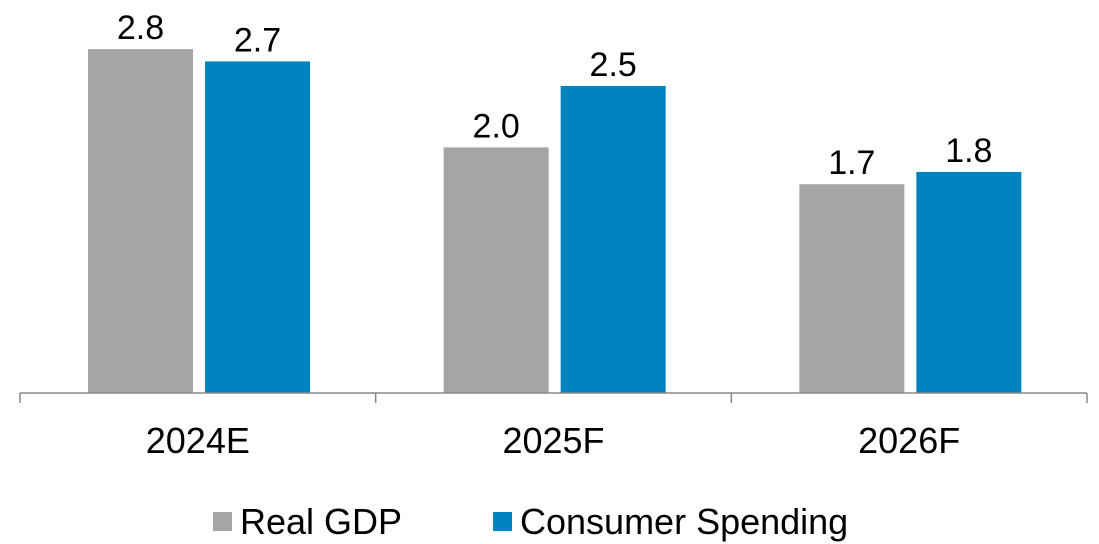 The image size is (1099, 544). Describe the element at coordinates (684, 521) in the screenshot. I see `legend-label: Consumer Spending` at that location.